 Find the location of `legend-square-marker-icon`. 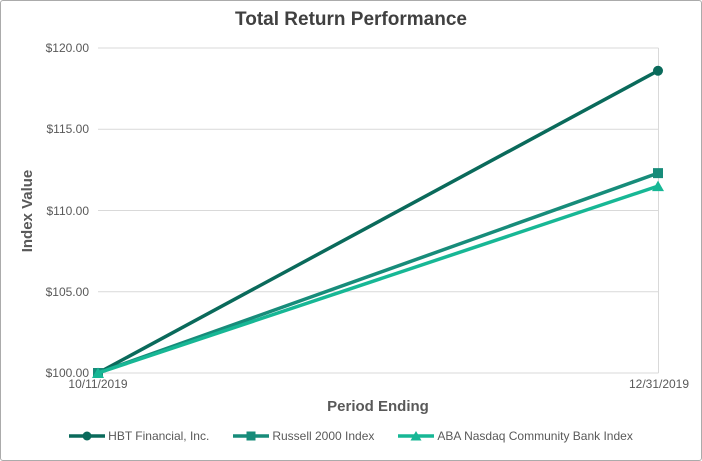

legend-square-marker-icon is located at coordinates (251, 436).